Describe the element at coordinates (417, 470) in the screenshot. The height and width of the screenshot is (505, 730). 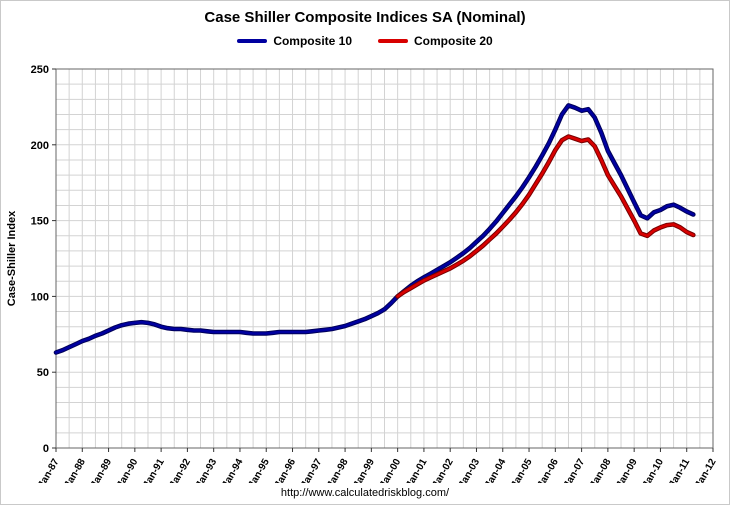
I see `x-tick-label: Jan-01` at that location.